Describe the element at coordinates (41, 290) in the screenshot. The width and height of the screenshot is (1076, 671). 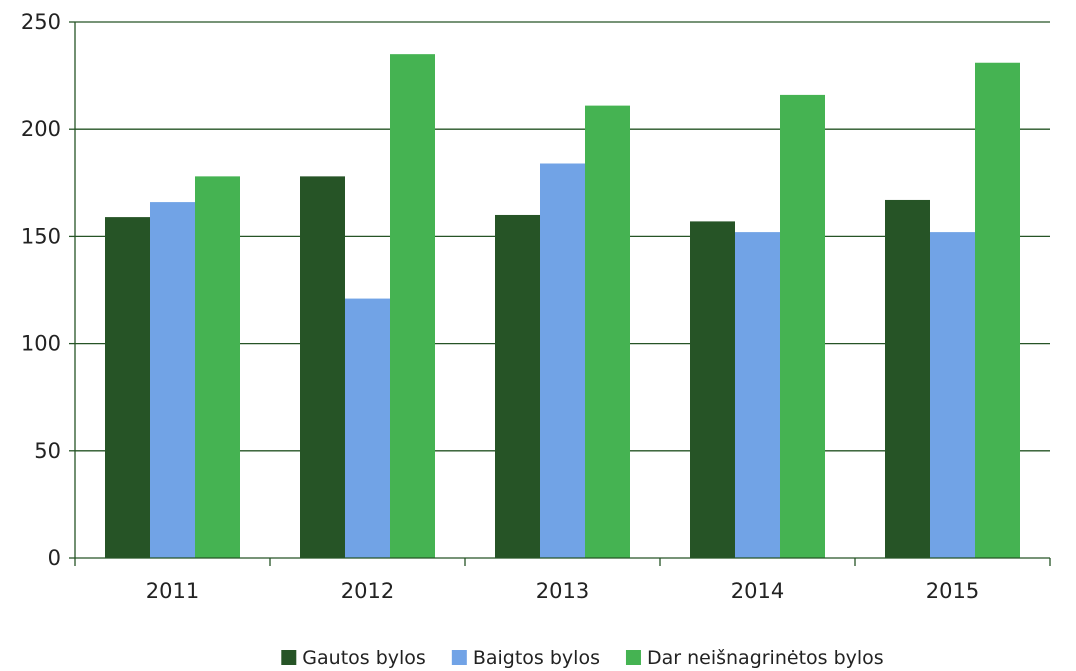
I see `y-tick-labels: 0 50 100 150 200 250` at that location.